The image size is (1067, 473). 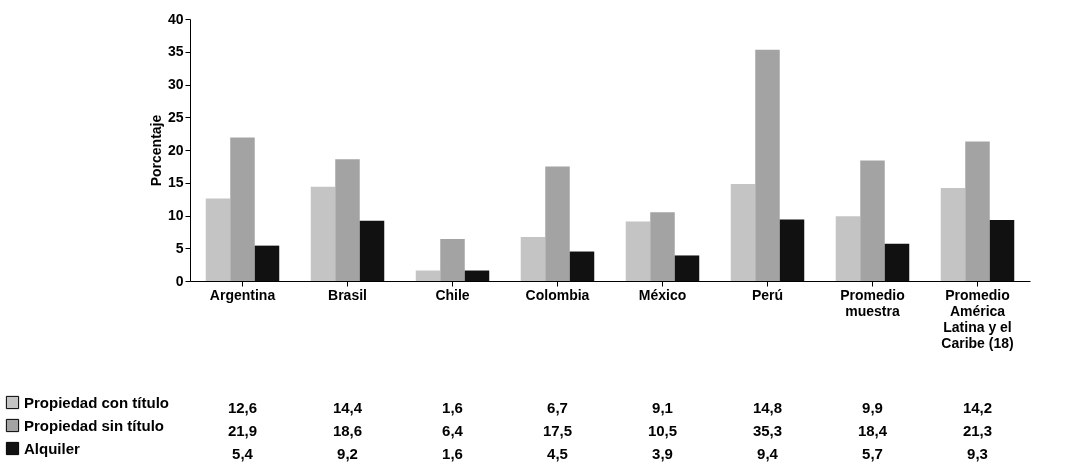 What do you see at coordinates (662, 407) in the screenshot?
I see `data-label: 9,1` at bounding box center [662, 407].